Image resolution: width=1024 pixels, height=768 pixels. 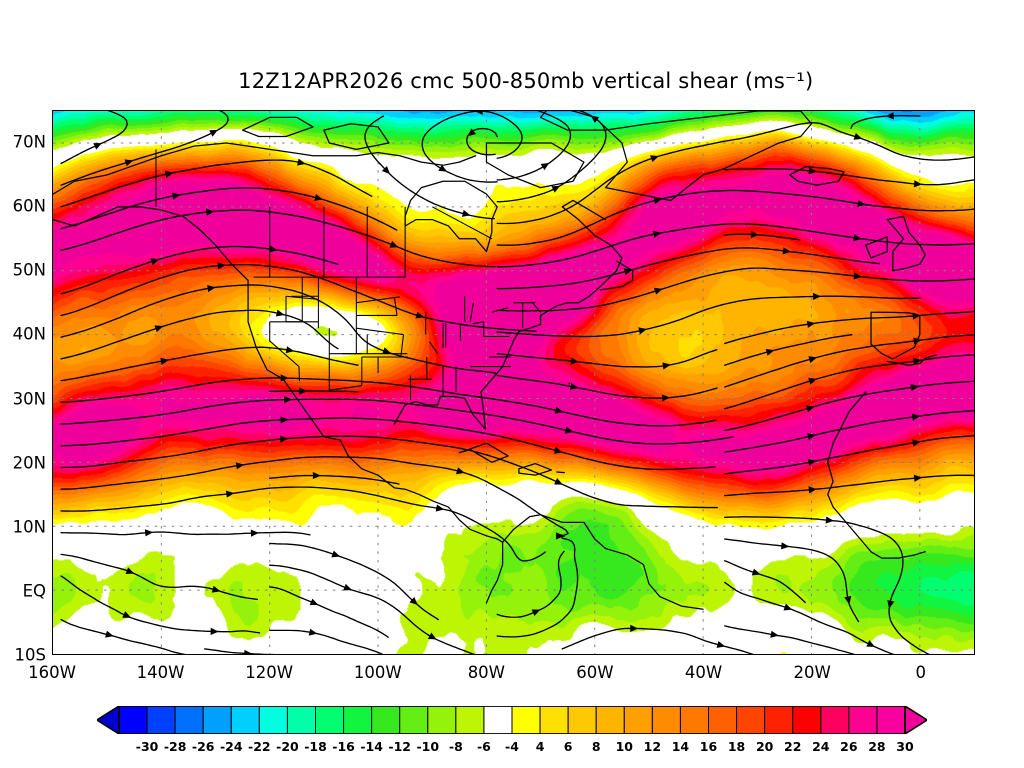 What do you see at coordinates (29, 463) in the screenshot?
I see `y-axis-label: 20N` at bounding box center [29, 463].